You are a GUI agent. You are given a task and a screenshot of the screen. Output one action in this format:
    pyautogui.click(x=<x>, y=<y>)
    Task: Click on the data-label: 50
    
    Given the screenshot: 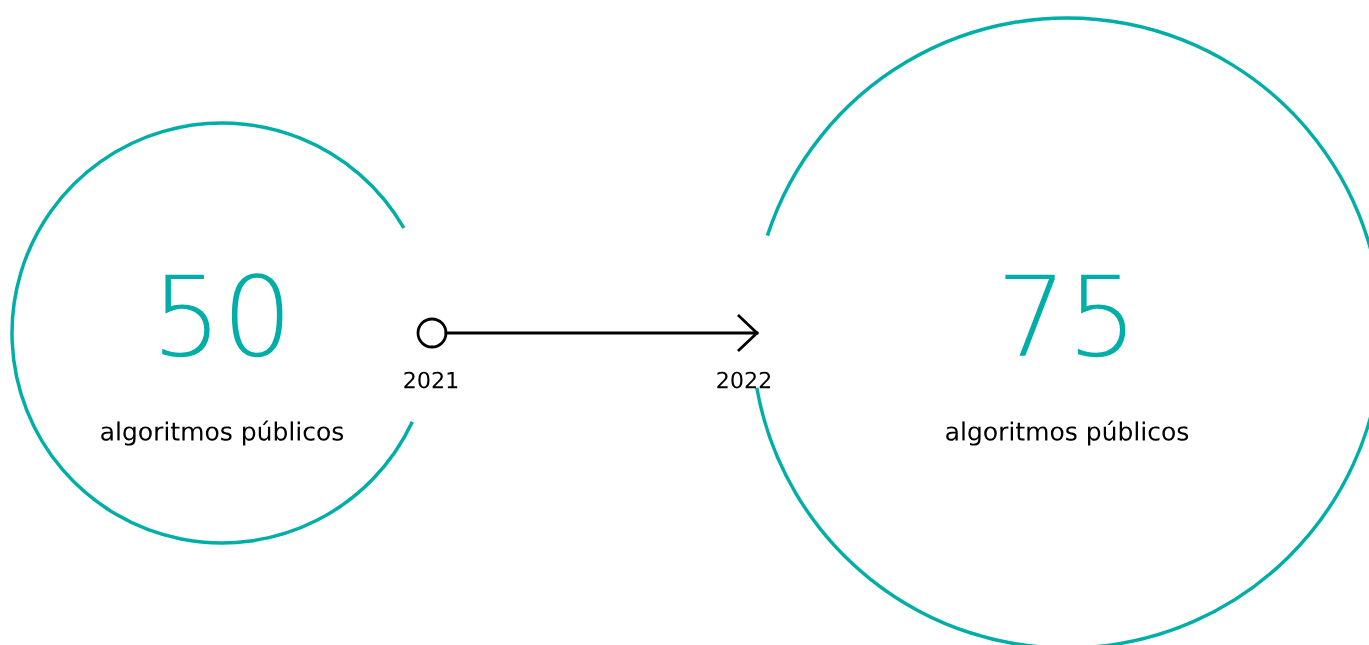 What is the action you would take?
    pyautogui.click(x=222, y=315)
    